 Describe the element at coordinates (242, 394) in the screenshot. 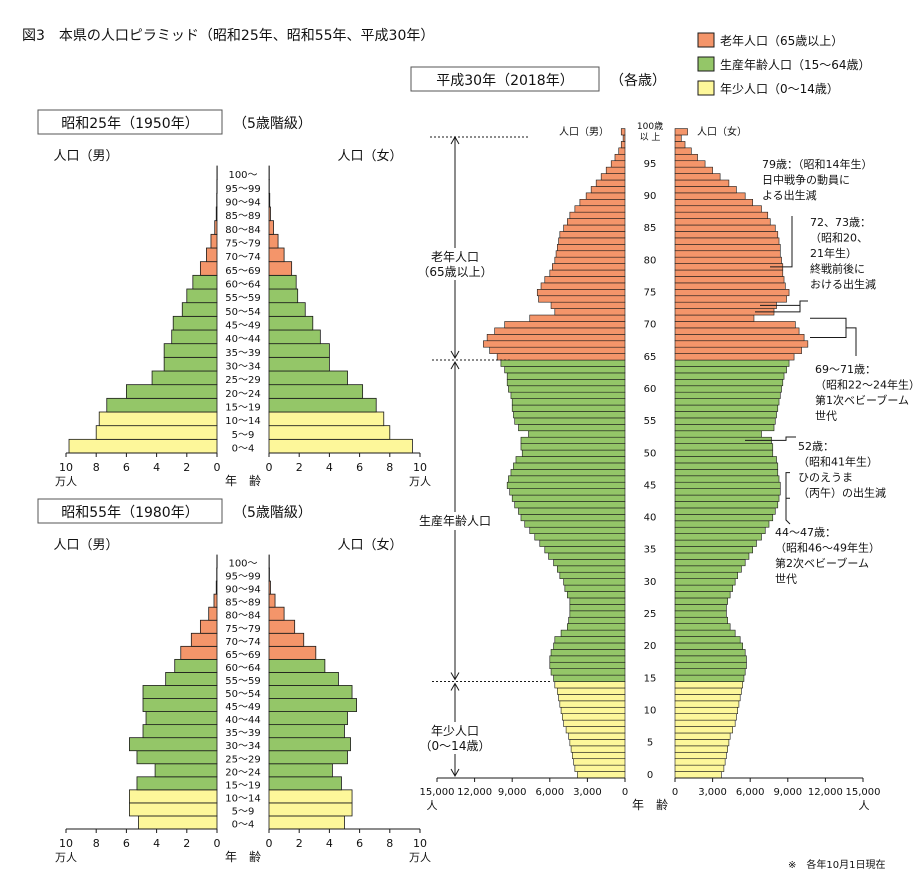

I see `age-label: 20～24` at that location.